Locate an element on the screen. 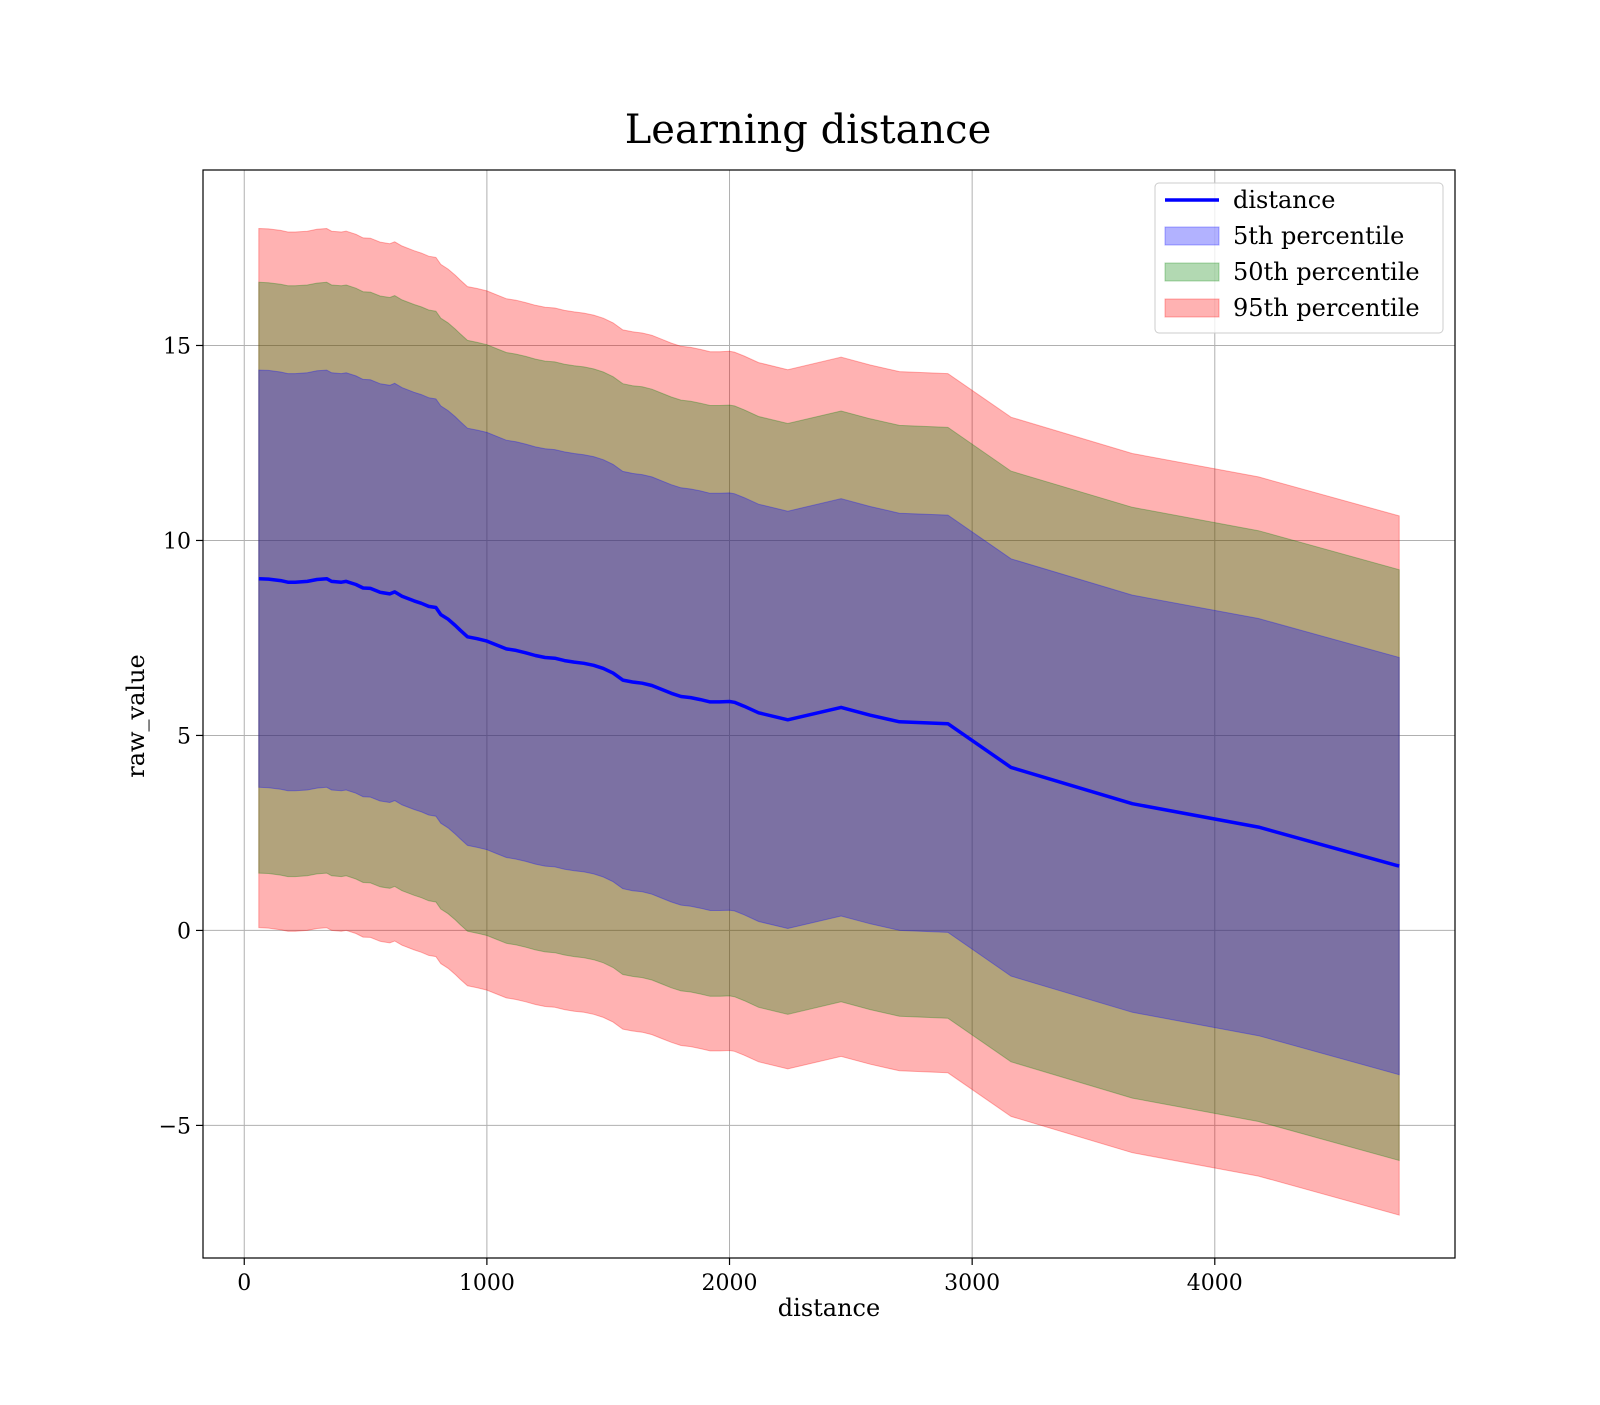  legend-swatch-50th-percentile is located at coordinates (1192, 272).